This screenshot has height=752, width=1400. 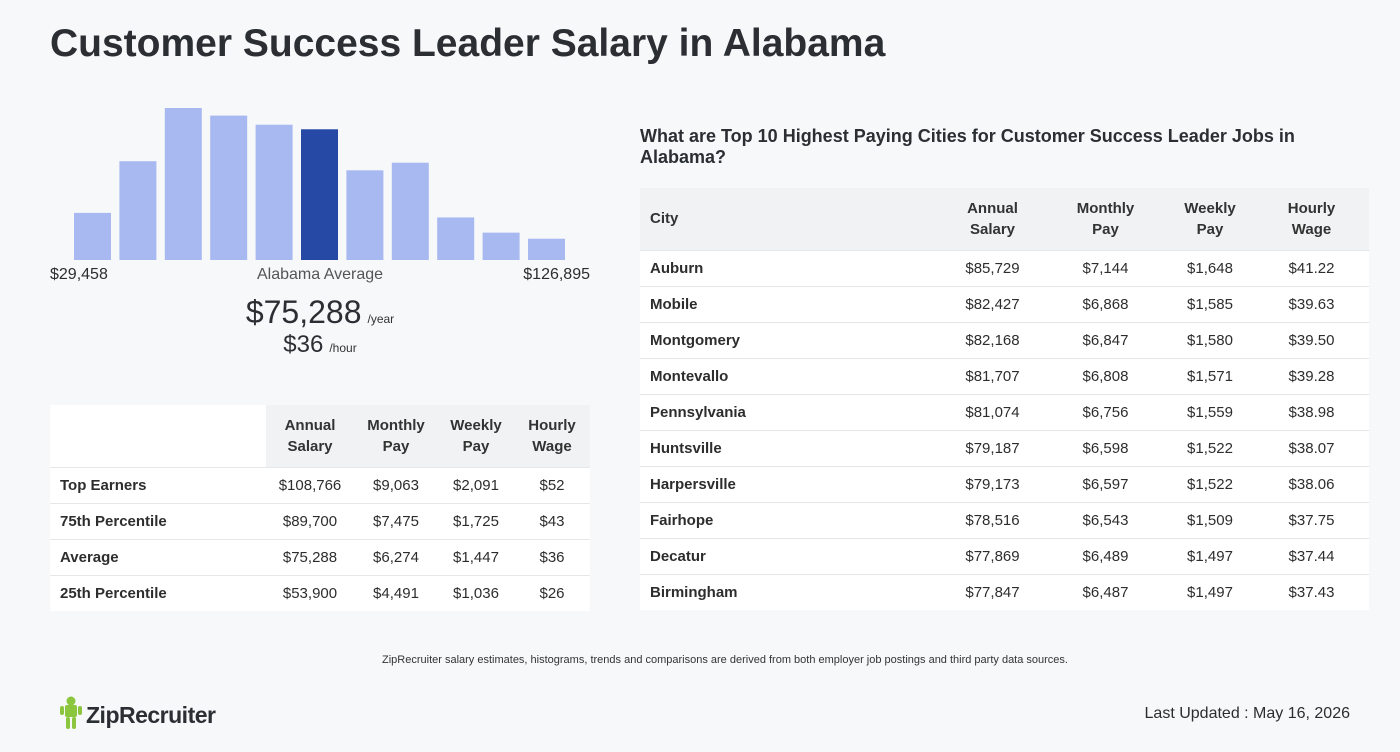 I want to click on table-row: Fairhope $78,516 $6,543 $1,509 $37.75, so click(x=1004, y=519).